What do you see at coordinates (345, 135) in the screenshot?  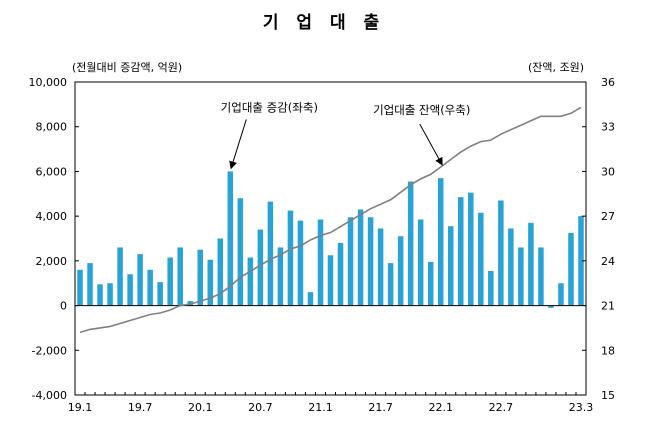 I see `annotations: 기업대출 증감(좌축) 기업대출 잔액(우축)` at bounding box center [345, 135].